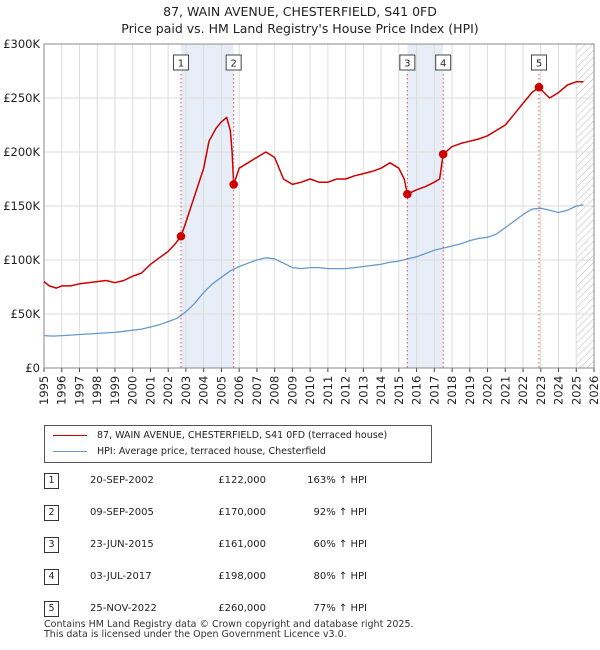 This screenshot has height=650, width=600. What do you see at coordinates (123, 608) in the screenshot?
I see `sale-date: 25-NOV-2022` at bounding box center [123, 608].